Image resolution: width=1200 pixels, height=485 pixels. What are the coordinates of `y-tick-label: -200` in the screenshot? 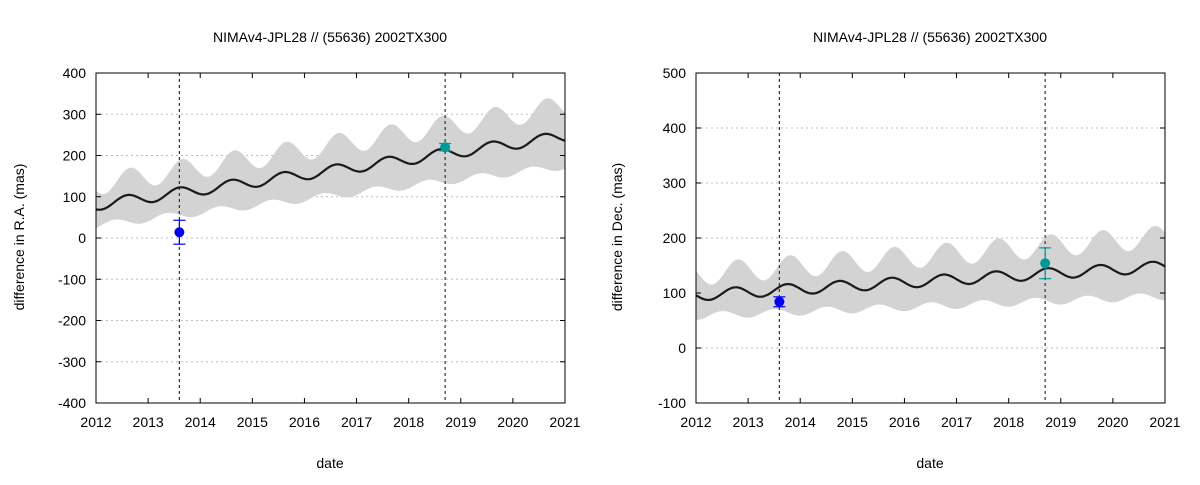 It's located at (72, 321).